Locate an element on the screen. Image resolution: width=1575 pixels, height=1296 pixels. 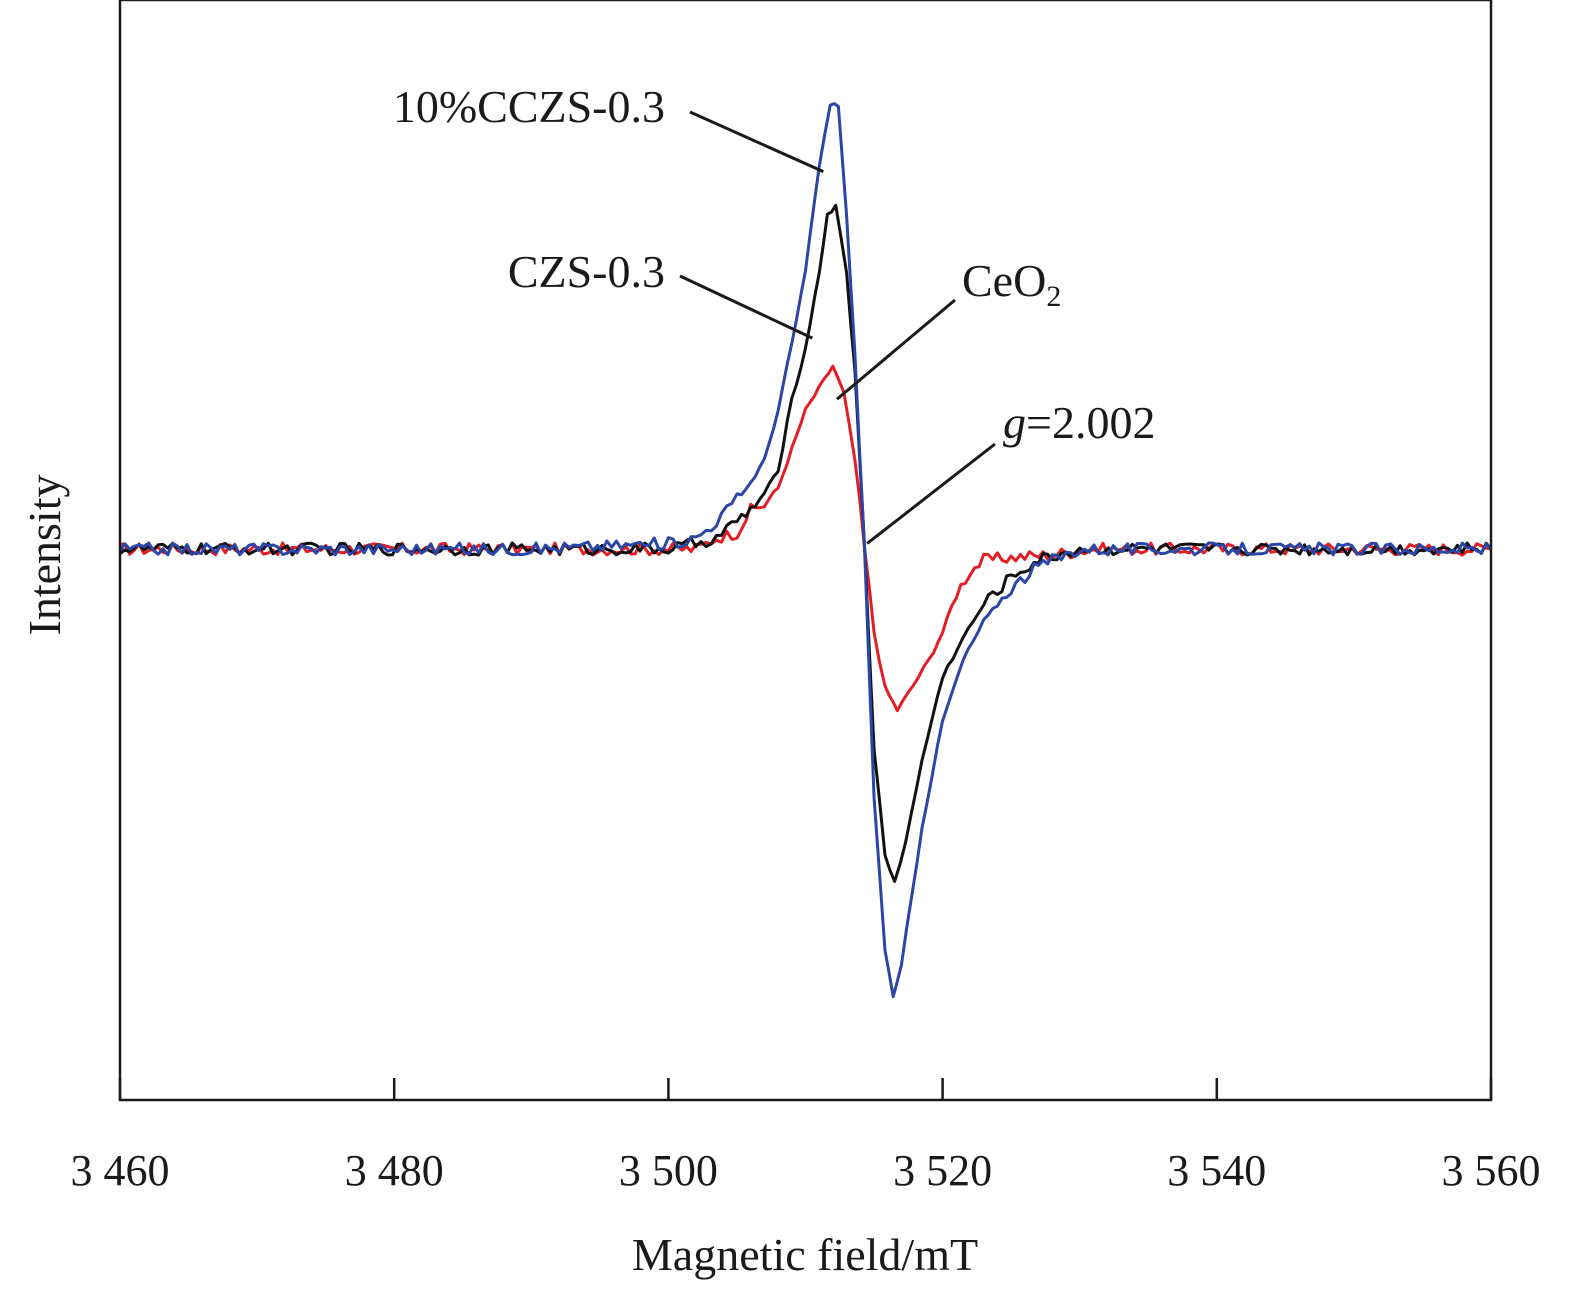
annotation-leader-czs is located at coordinates (746, 307).